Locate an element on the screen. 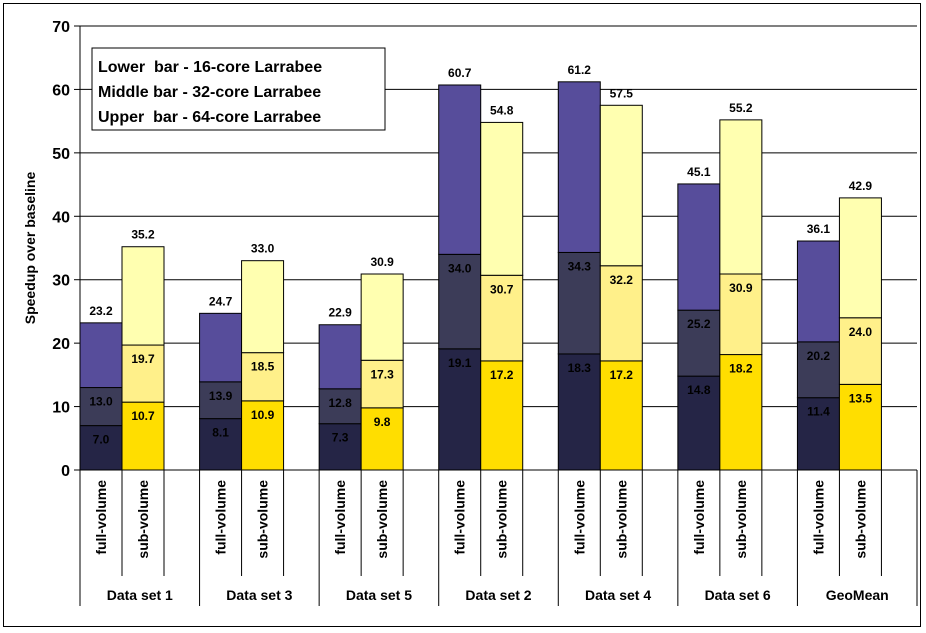 Image resolution: width=926 pixels, height=633 pixels. bar-value-label: 14.8 is located at coordinates (699, 390).